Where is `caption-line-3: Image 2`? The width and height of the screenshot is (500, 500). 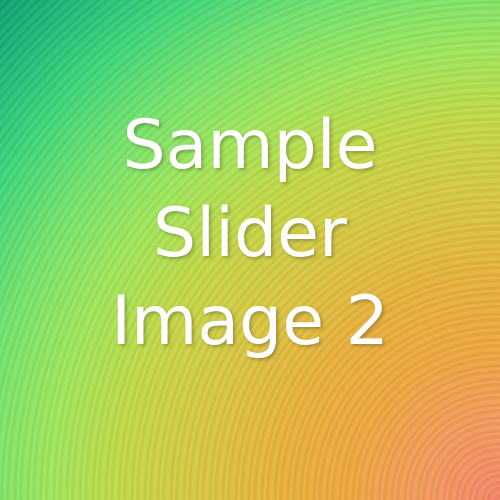
caption-line-3: Image 2 is located at coordinates (250, 321).